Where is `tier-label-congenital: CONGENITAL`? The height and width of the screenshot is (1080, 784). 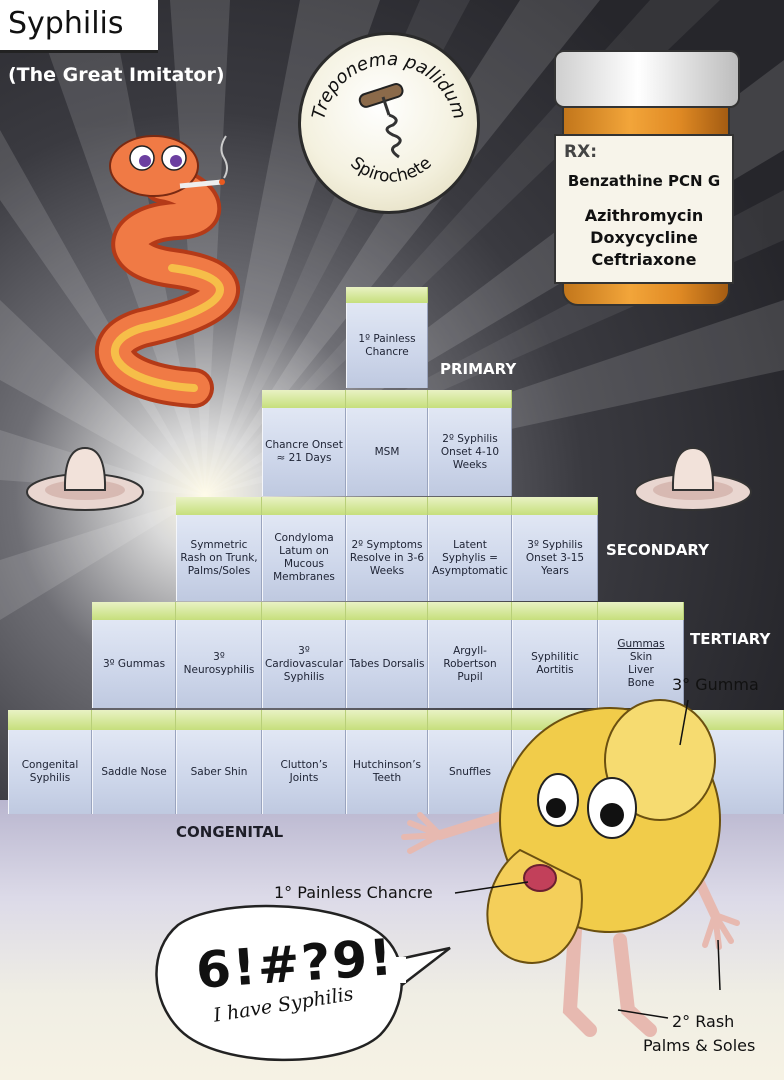
tier-label-congenital: CONGENITAL is located at coordinates (230, 832).